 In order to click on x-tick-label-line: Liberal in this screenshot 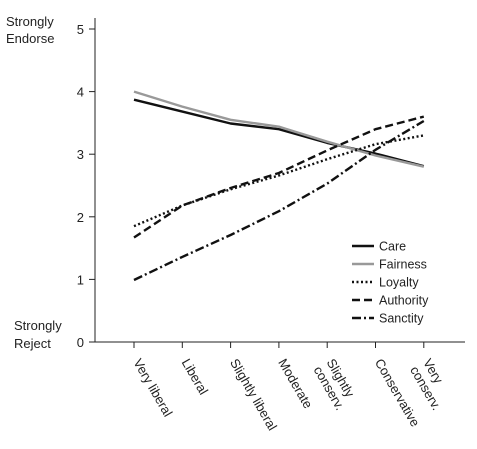, I will do `click(195, 376)`.